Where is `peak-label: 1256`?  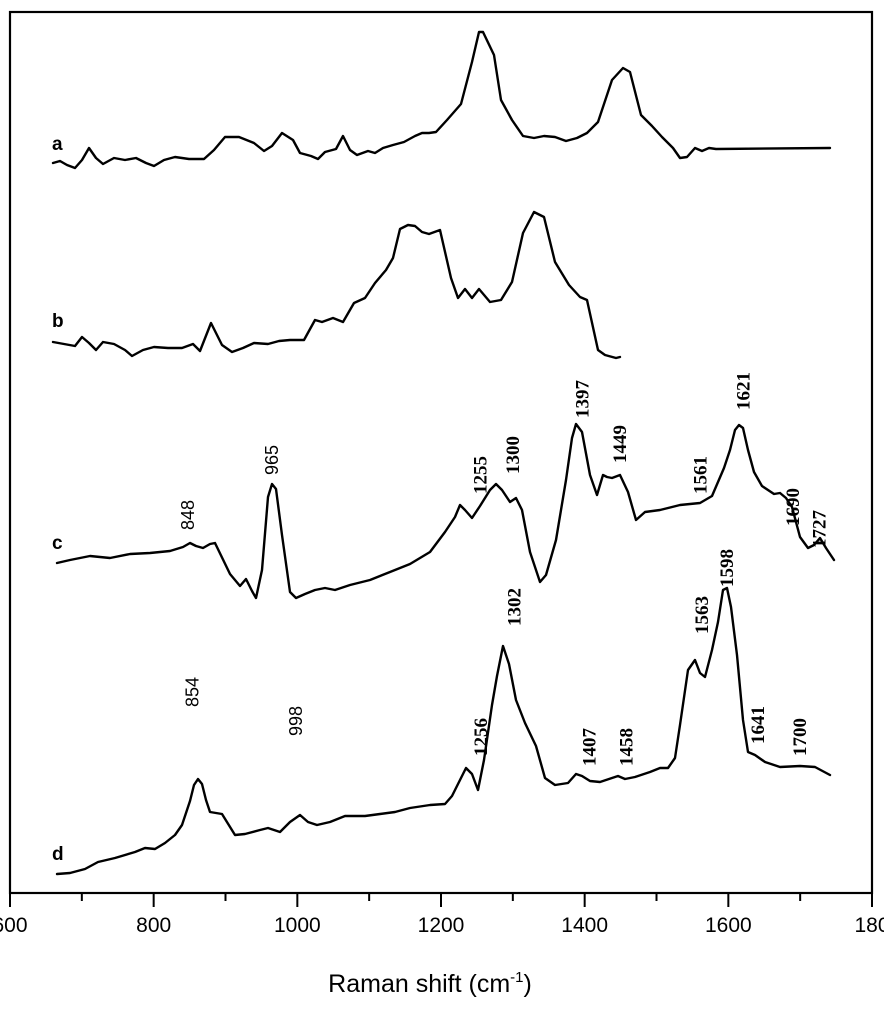 peak-label: 1256 is located at coordinates (481, 737).